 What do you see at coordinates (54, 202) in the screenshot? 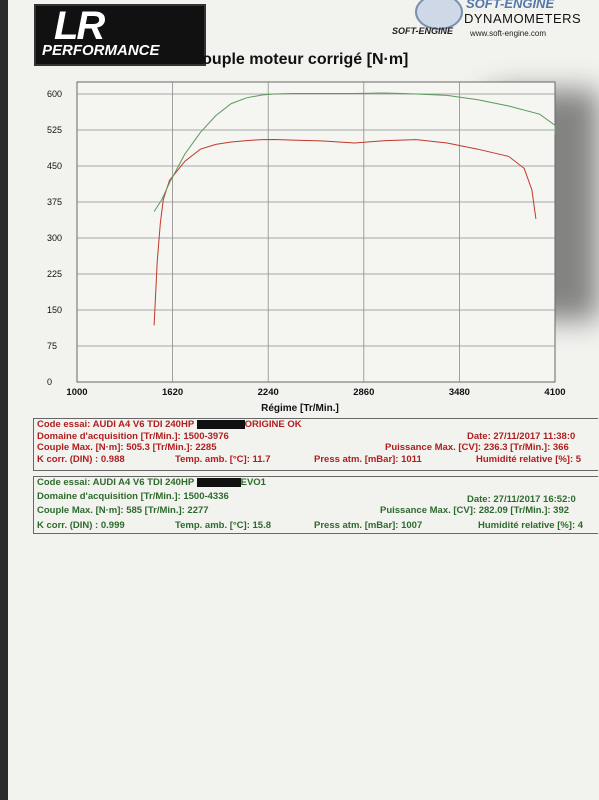
I see `y-tick-label: 375` at bounding box center [54, 202].